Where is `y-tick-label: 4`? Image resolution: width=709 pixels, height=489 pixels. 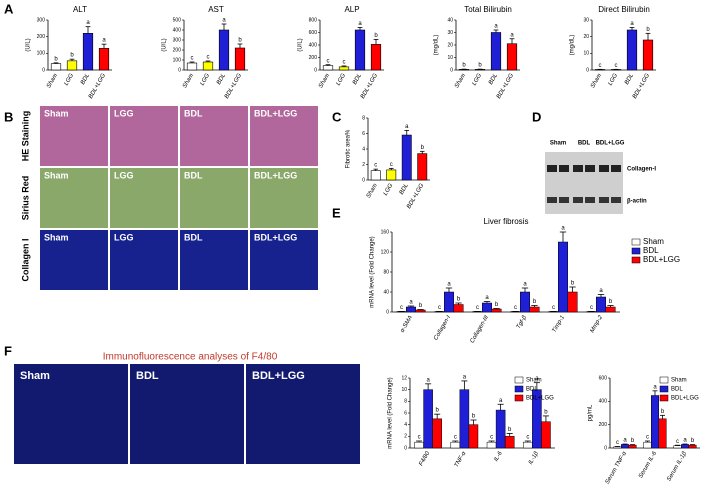 y-tick-label: 4 is located at coordinates (405, 425).